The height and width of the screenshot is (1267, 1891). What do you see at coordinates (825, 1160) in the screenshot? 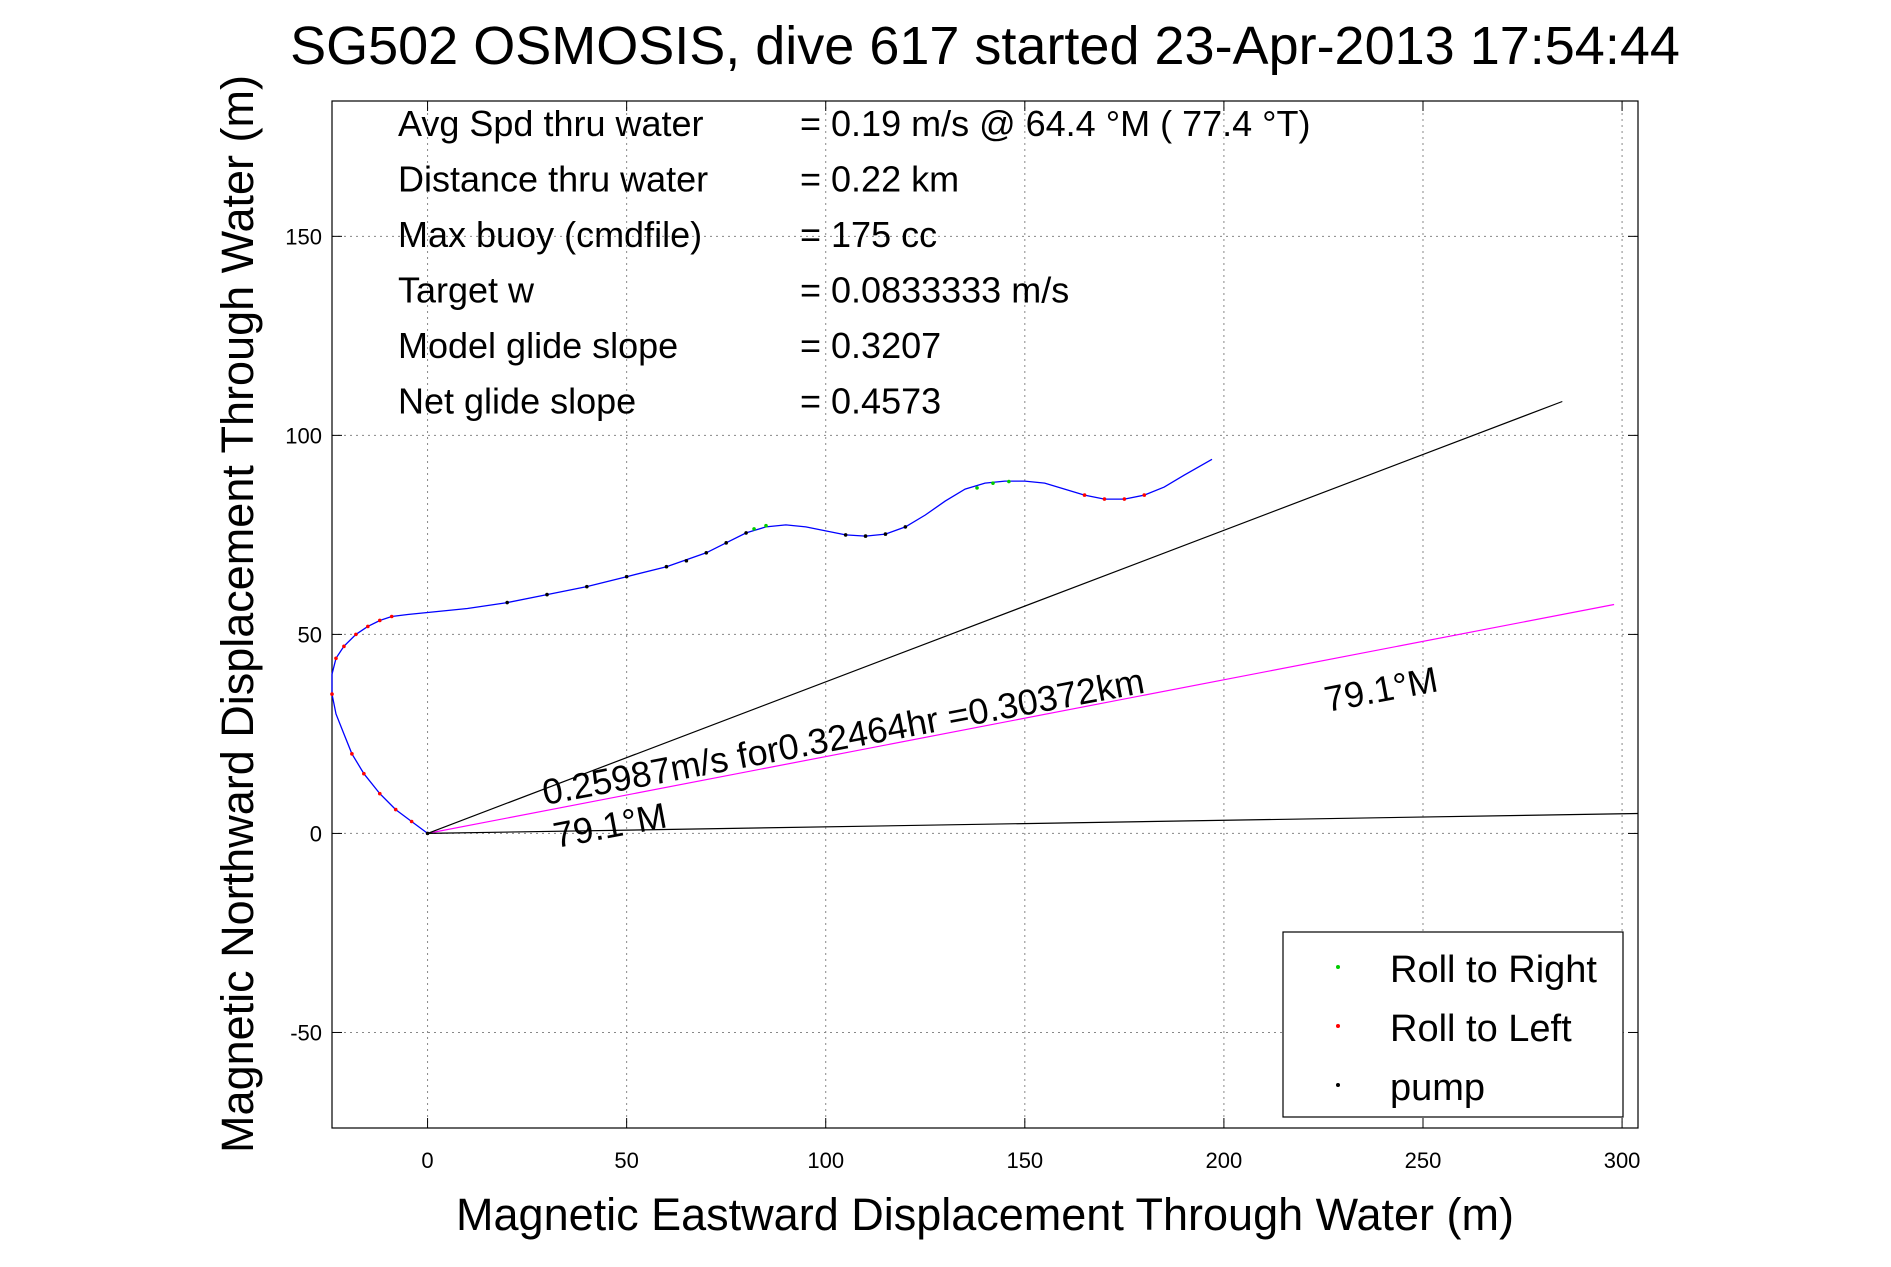
I see `x-tick-label: 100` at bounding box center [825, 1160].